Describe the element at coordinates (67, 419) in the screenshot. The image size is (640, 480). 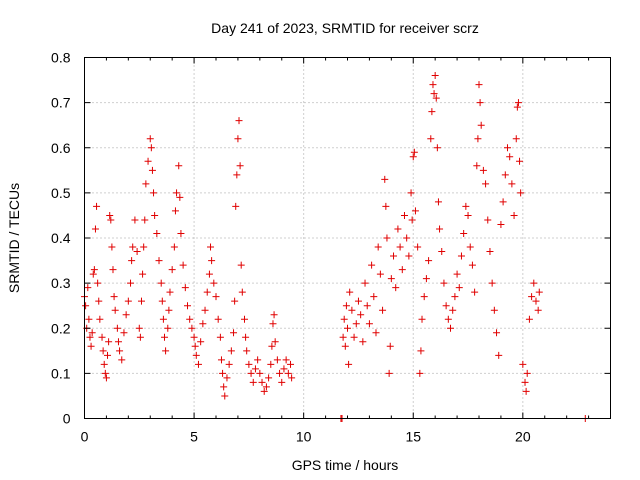
I see `y-tick-label: 0` at that location.